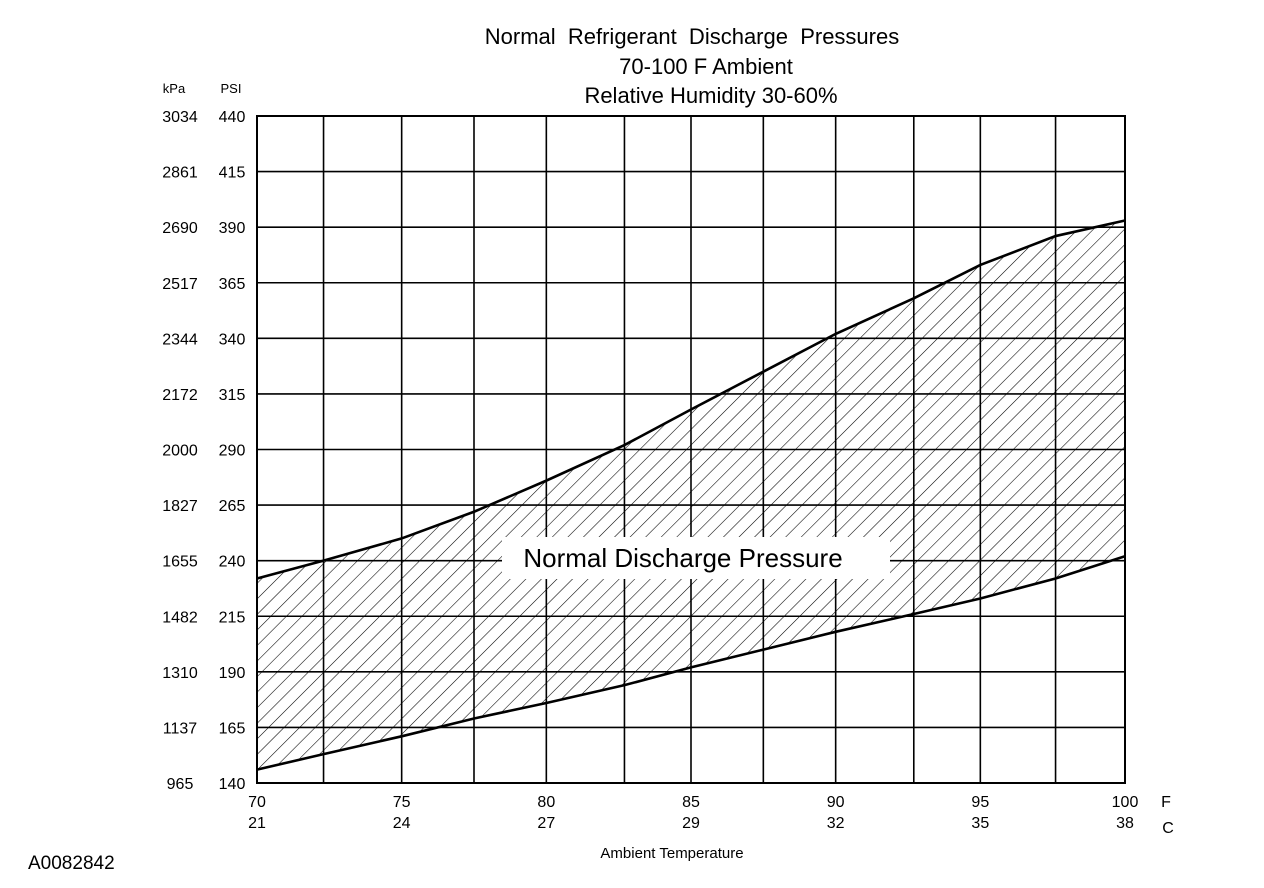 The width and height of the screenshot is (1264, 888). I want to click on y-tick-kpa: 965, so click(180, 784).